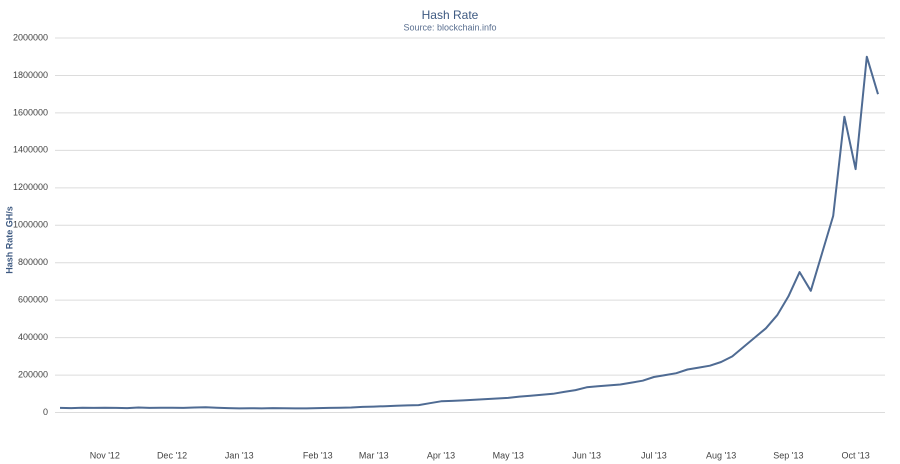 The width and height of the screenshot is (900, 464). What do you see at coordinates (654, 455) in the screenshot?
I see `x-tick-label: Jul '13` at bounding box center [654, 455].